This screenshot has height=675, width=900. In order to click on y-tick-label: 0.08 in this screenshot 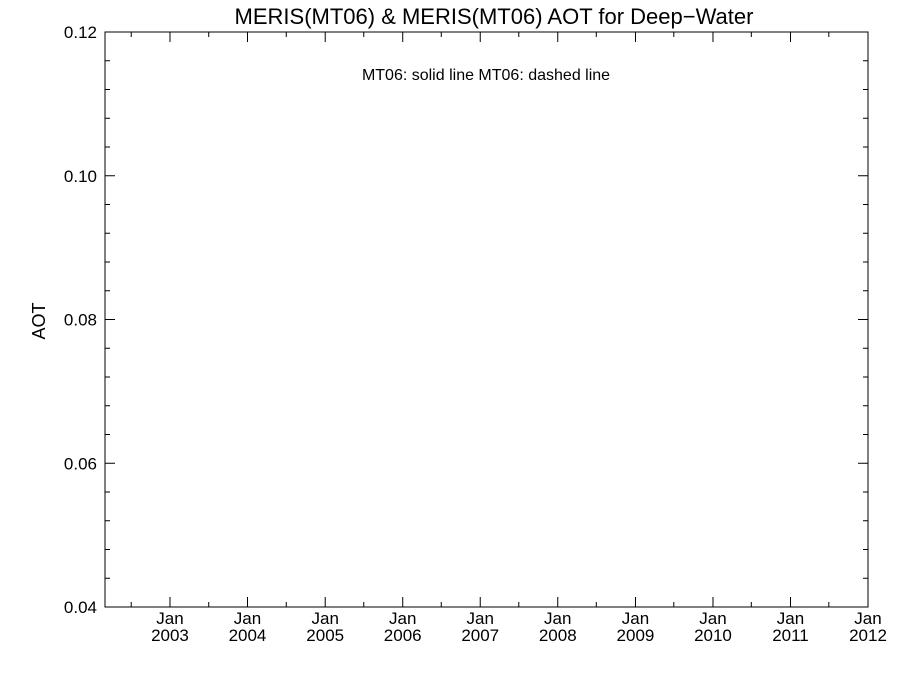, I will do `click(80, 320)`.